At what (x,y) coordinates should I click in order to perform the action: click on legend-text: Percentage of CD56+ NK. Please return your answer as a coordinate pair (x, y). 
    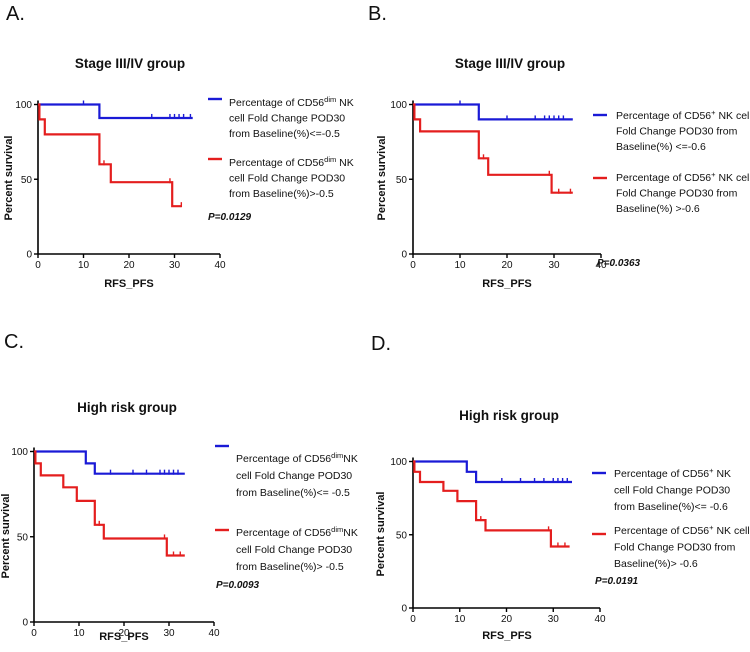
    Looking at the image, I should click on (672, 473).